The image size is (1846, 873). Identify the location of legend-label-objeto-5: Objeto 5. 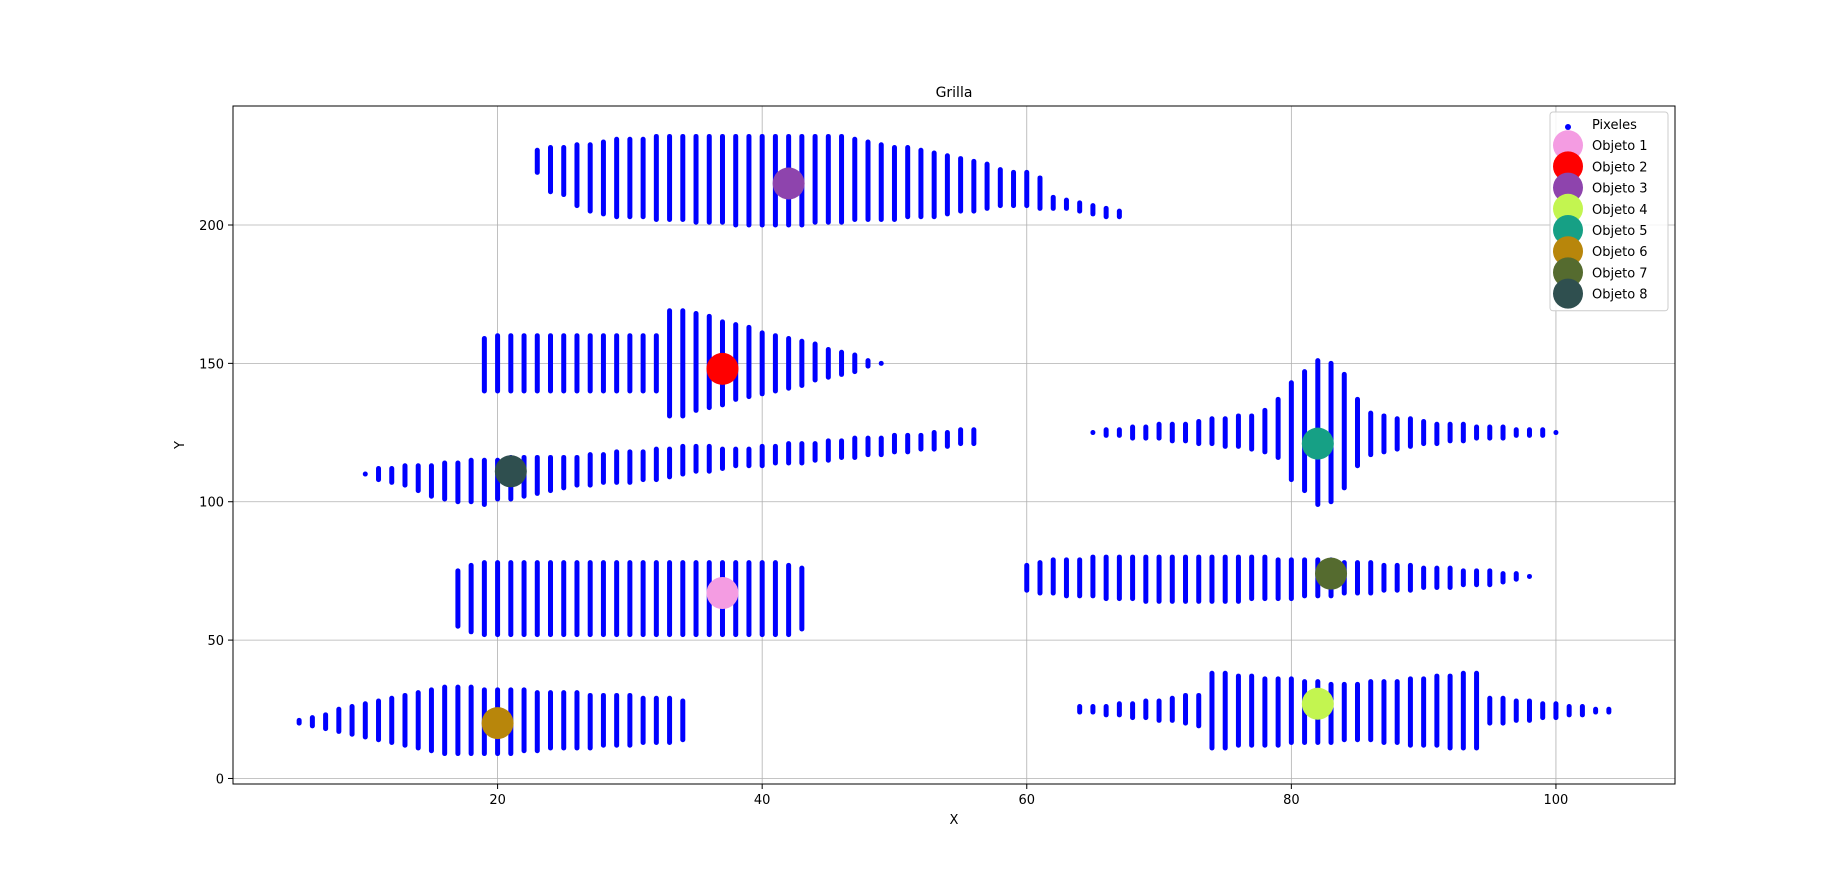
(1620, 231).